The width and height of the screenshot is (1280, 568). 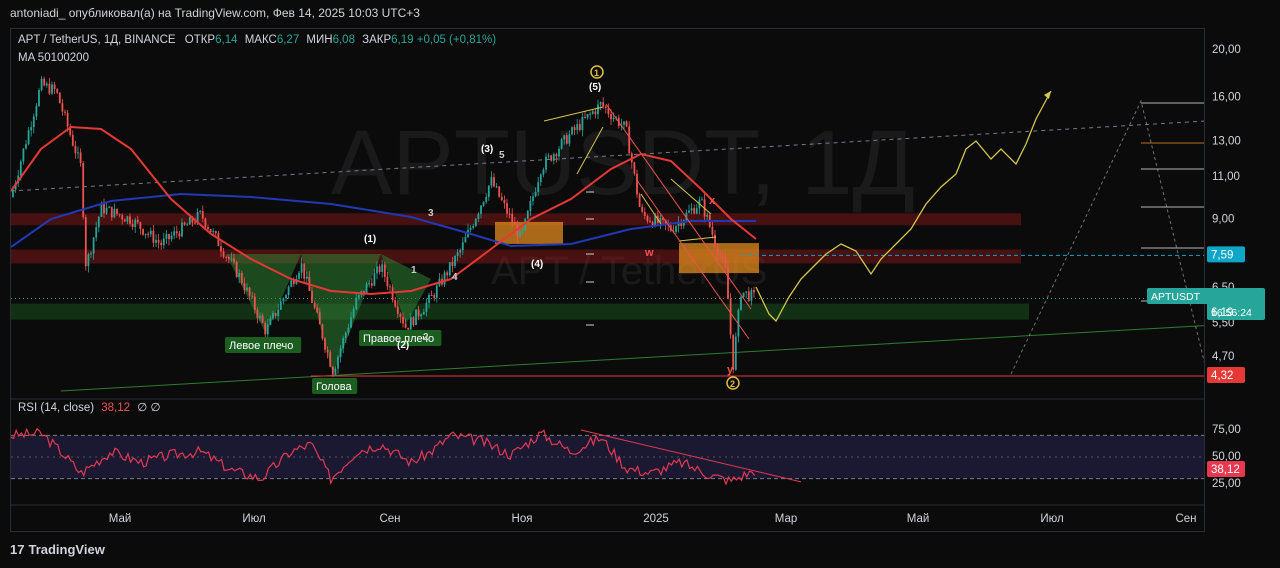 What do you see at coordinates (1226, 254) in the screenshot?
I see `price-tag-7-59-bg` at bounding box center [1226, 254].